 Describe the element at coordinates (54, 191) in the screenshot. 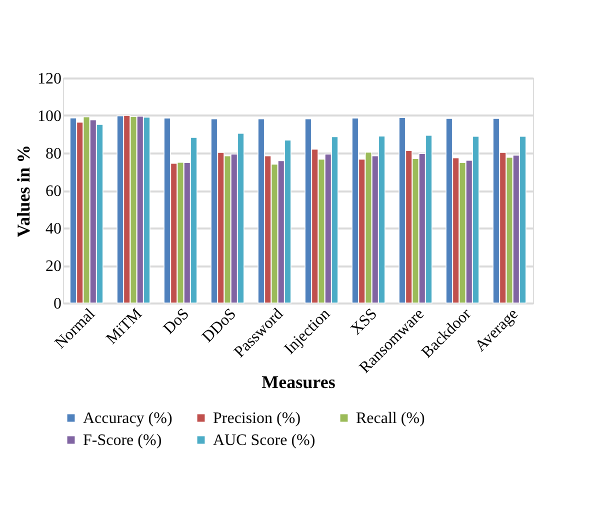

I see `y-tick-label: 60` at that location.